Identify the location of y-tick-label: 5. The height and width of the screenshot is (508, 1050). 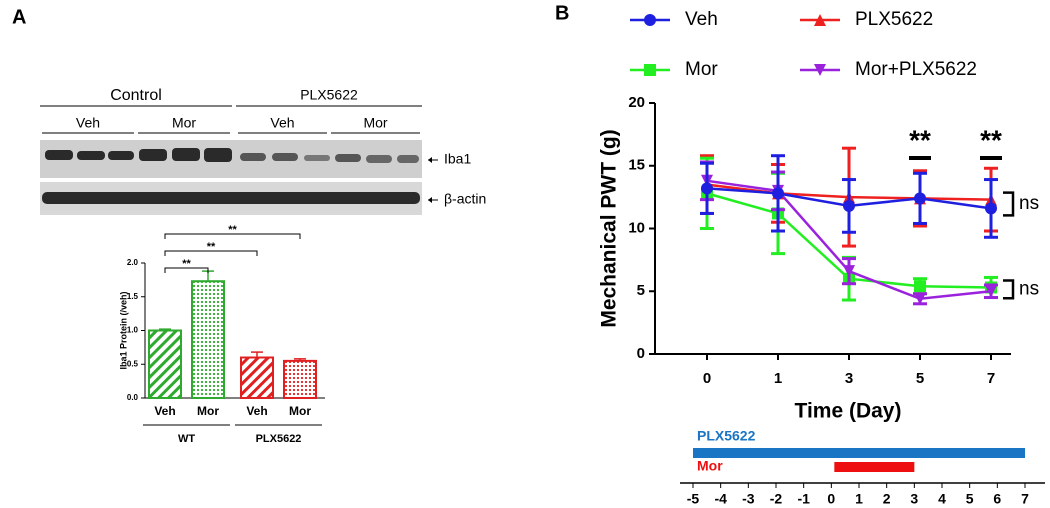
(641, 290).